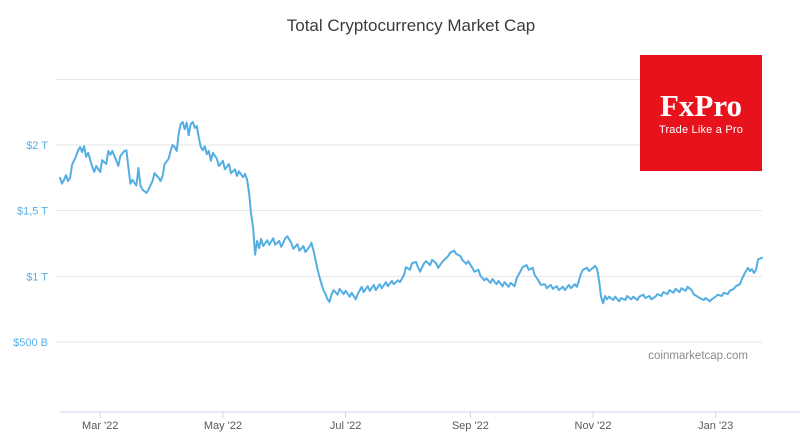  Describe the element at coordinates (37, 277) in the screenshot. I see `y-axis-label: $1 T` at that location.